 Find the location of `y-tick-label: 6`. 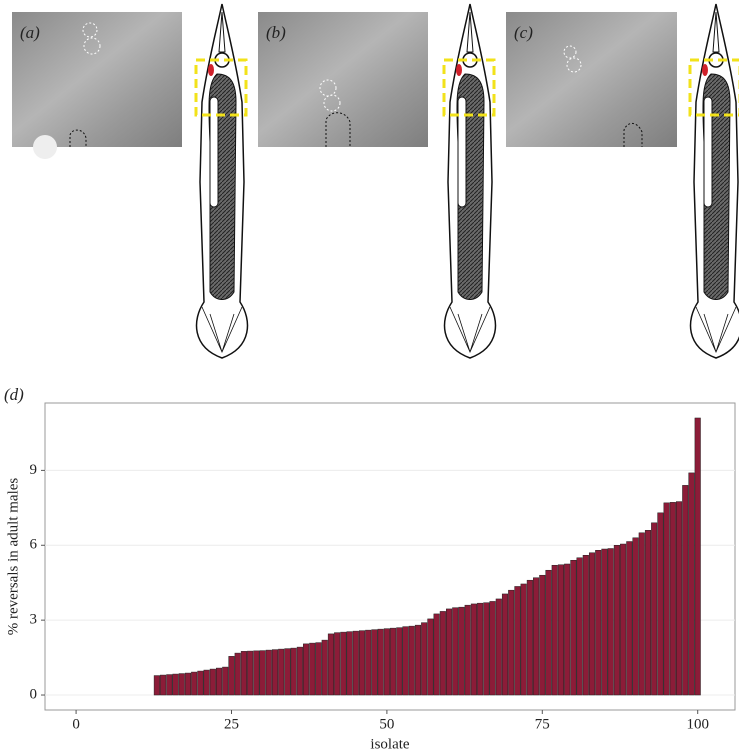

y-tick-label: 6 is located at coordinates (34, 545).